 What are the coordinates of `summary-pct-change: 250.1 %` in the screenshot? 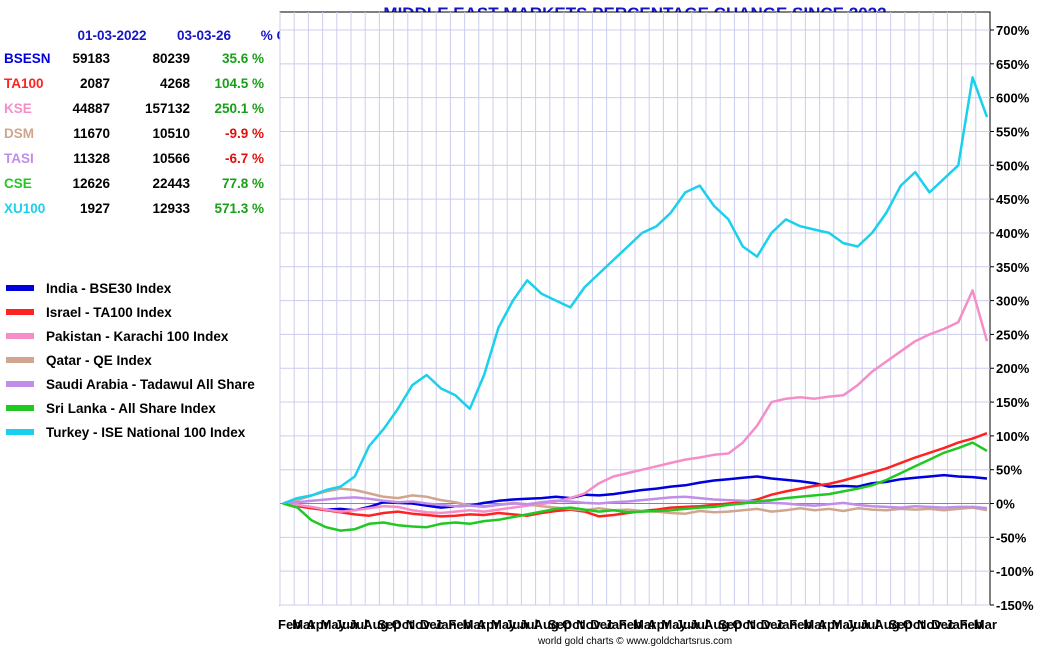 It's located at (239, 108).